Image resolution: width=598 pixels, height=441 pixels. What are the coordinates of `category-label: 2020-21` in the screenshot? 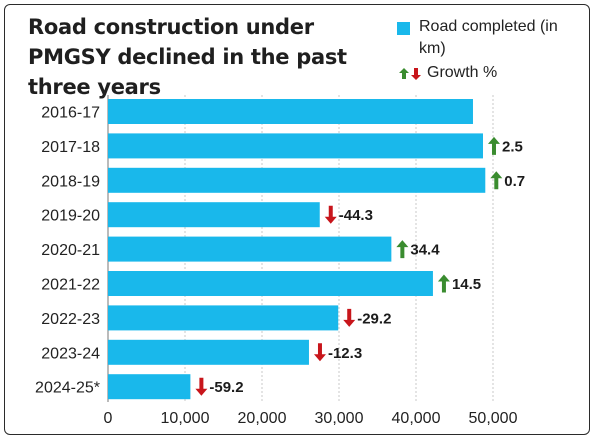 It's located at (70, 250).